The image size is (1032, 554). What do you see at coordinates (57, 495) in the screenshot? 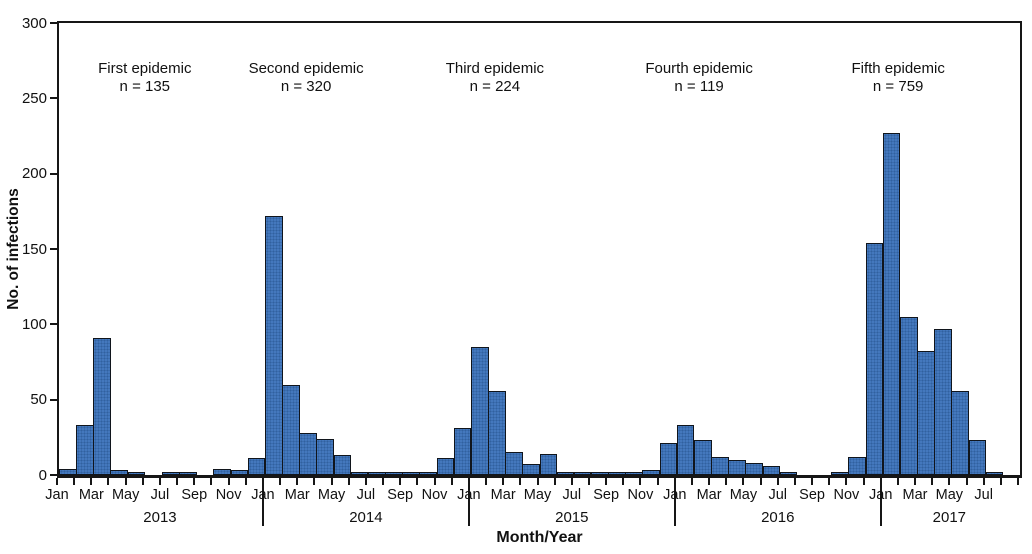
I see `month-label-2013-Jan: Jan` at bounding box center [57, 495].